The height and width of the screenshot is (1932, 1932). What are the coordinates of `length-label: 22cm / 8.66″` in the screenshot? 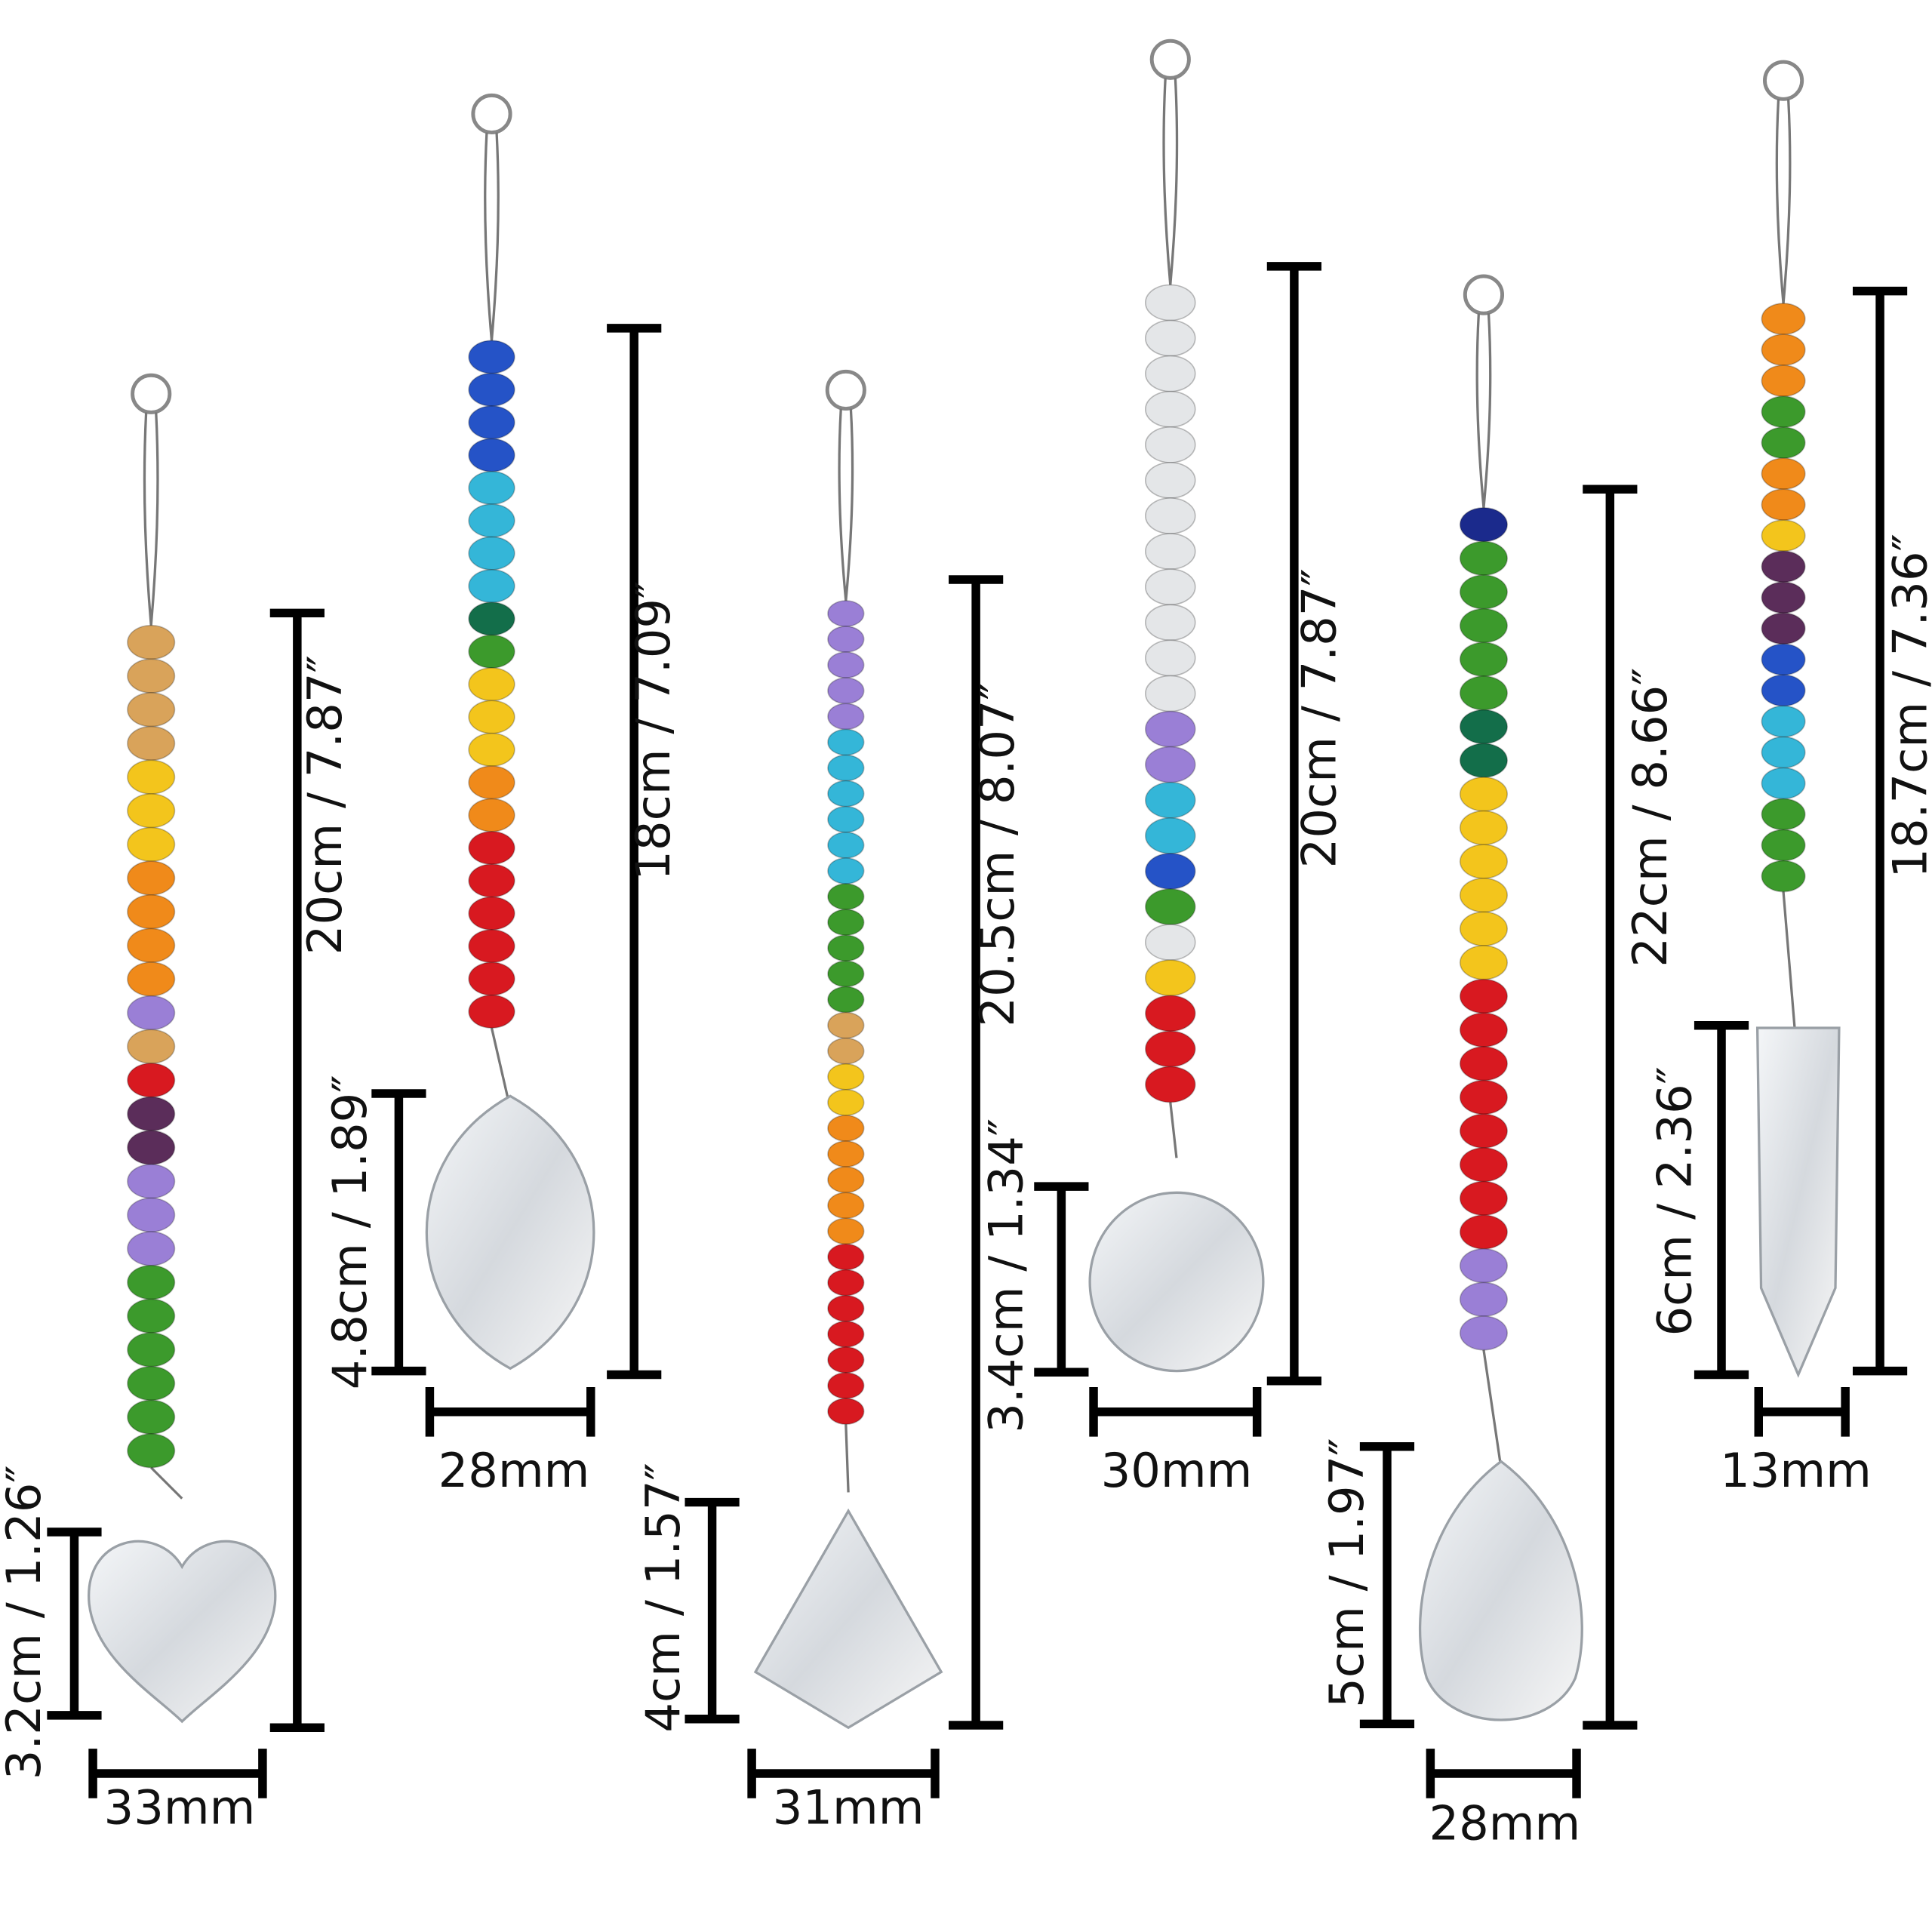 It's located at (1650, 818).